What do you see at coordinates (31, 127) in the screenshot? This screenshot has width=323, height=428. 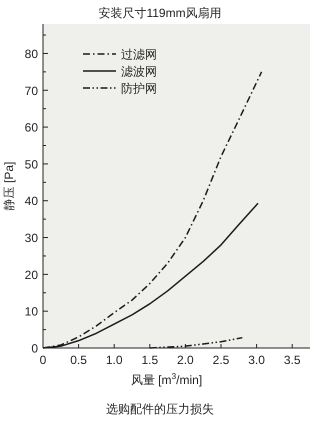 I see `y-tick-label: 60` at bounding box center [31, 127].